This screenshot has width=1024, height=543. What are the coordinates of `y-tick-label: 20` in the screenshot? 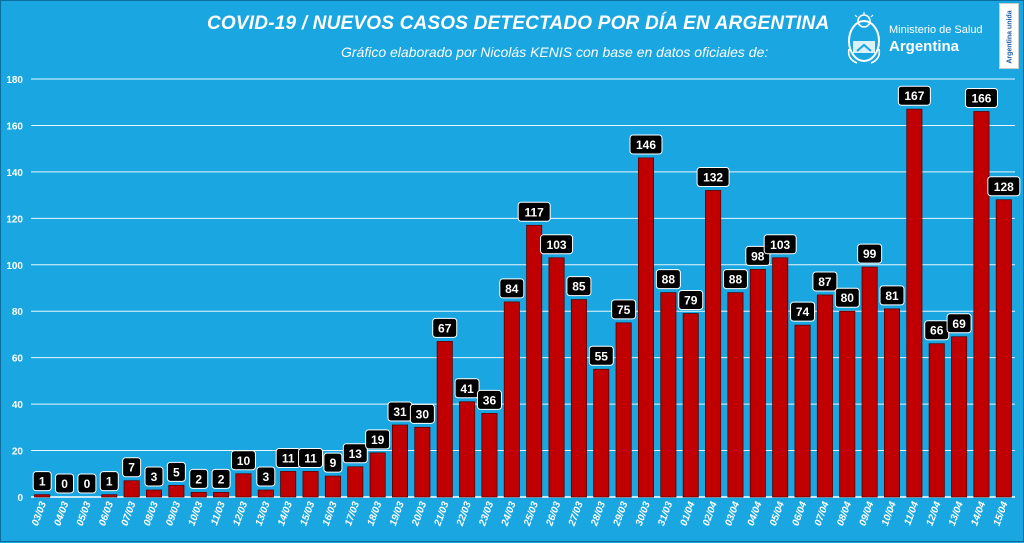 It's located at (18, 452).